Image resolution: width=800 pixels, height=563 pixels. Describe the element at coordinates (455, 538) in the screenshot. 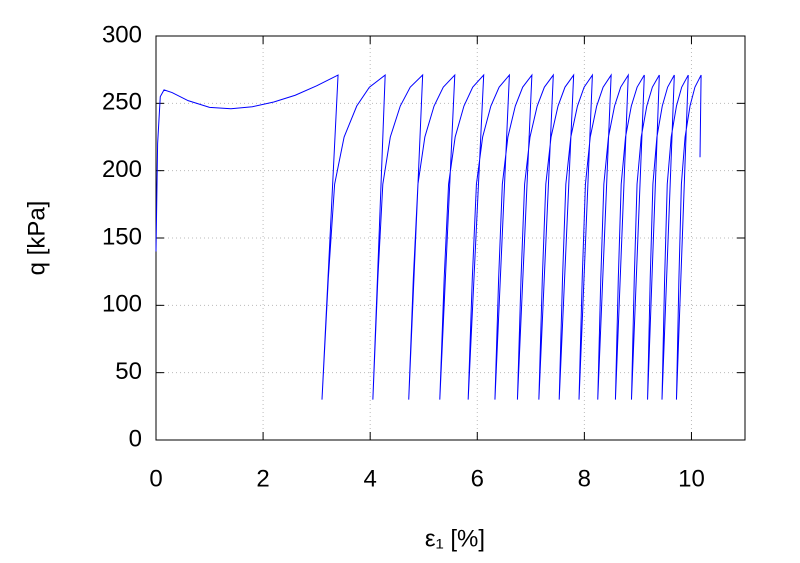

I see `x-axis-label: ε₁ [%]` at that location.